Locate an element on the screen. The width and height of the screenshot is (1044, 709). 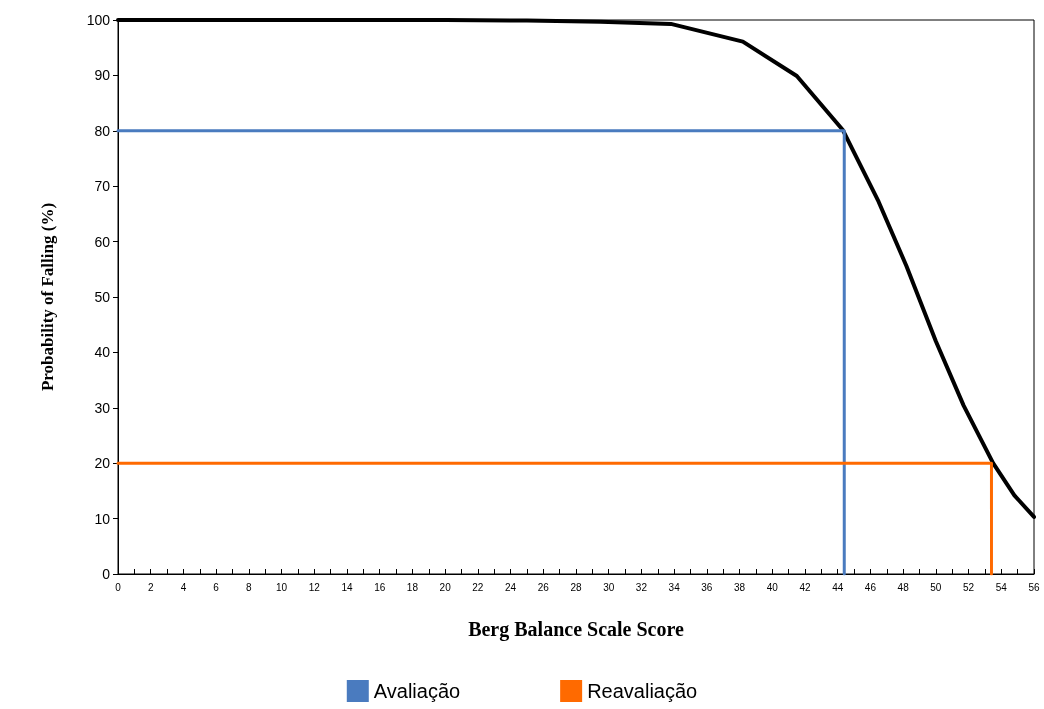
x-tick-label: 48 is located at coordinates (903, 587).